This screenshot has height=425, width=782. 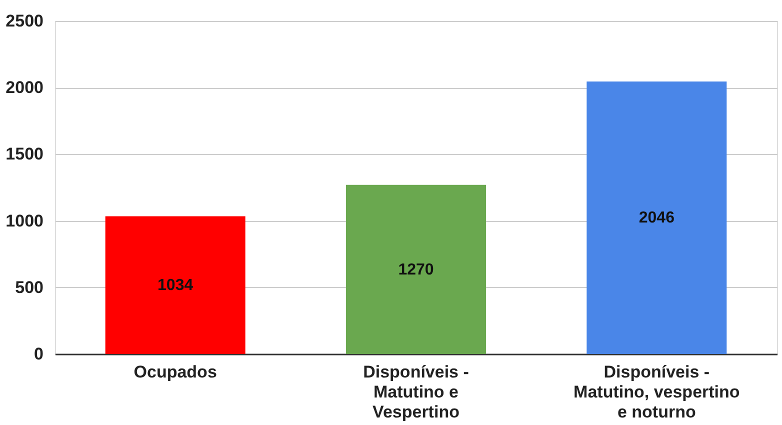 I want to click on y-tick-label: 2500, so click(x=25, y=21).